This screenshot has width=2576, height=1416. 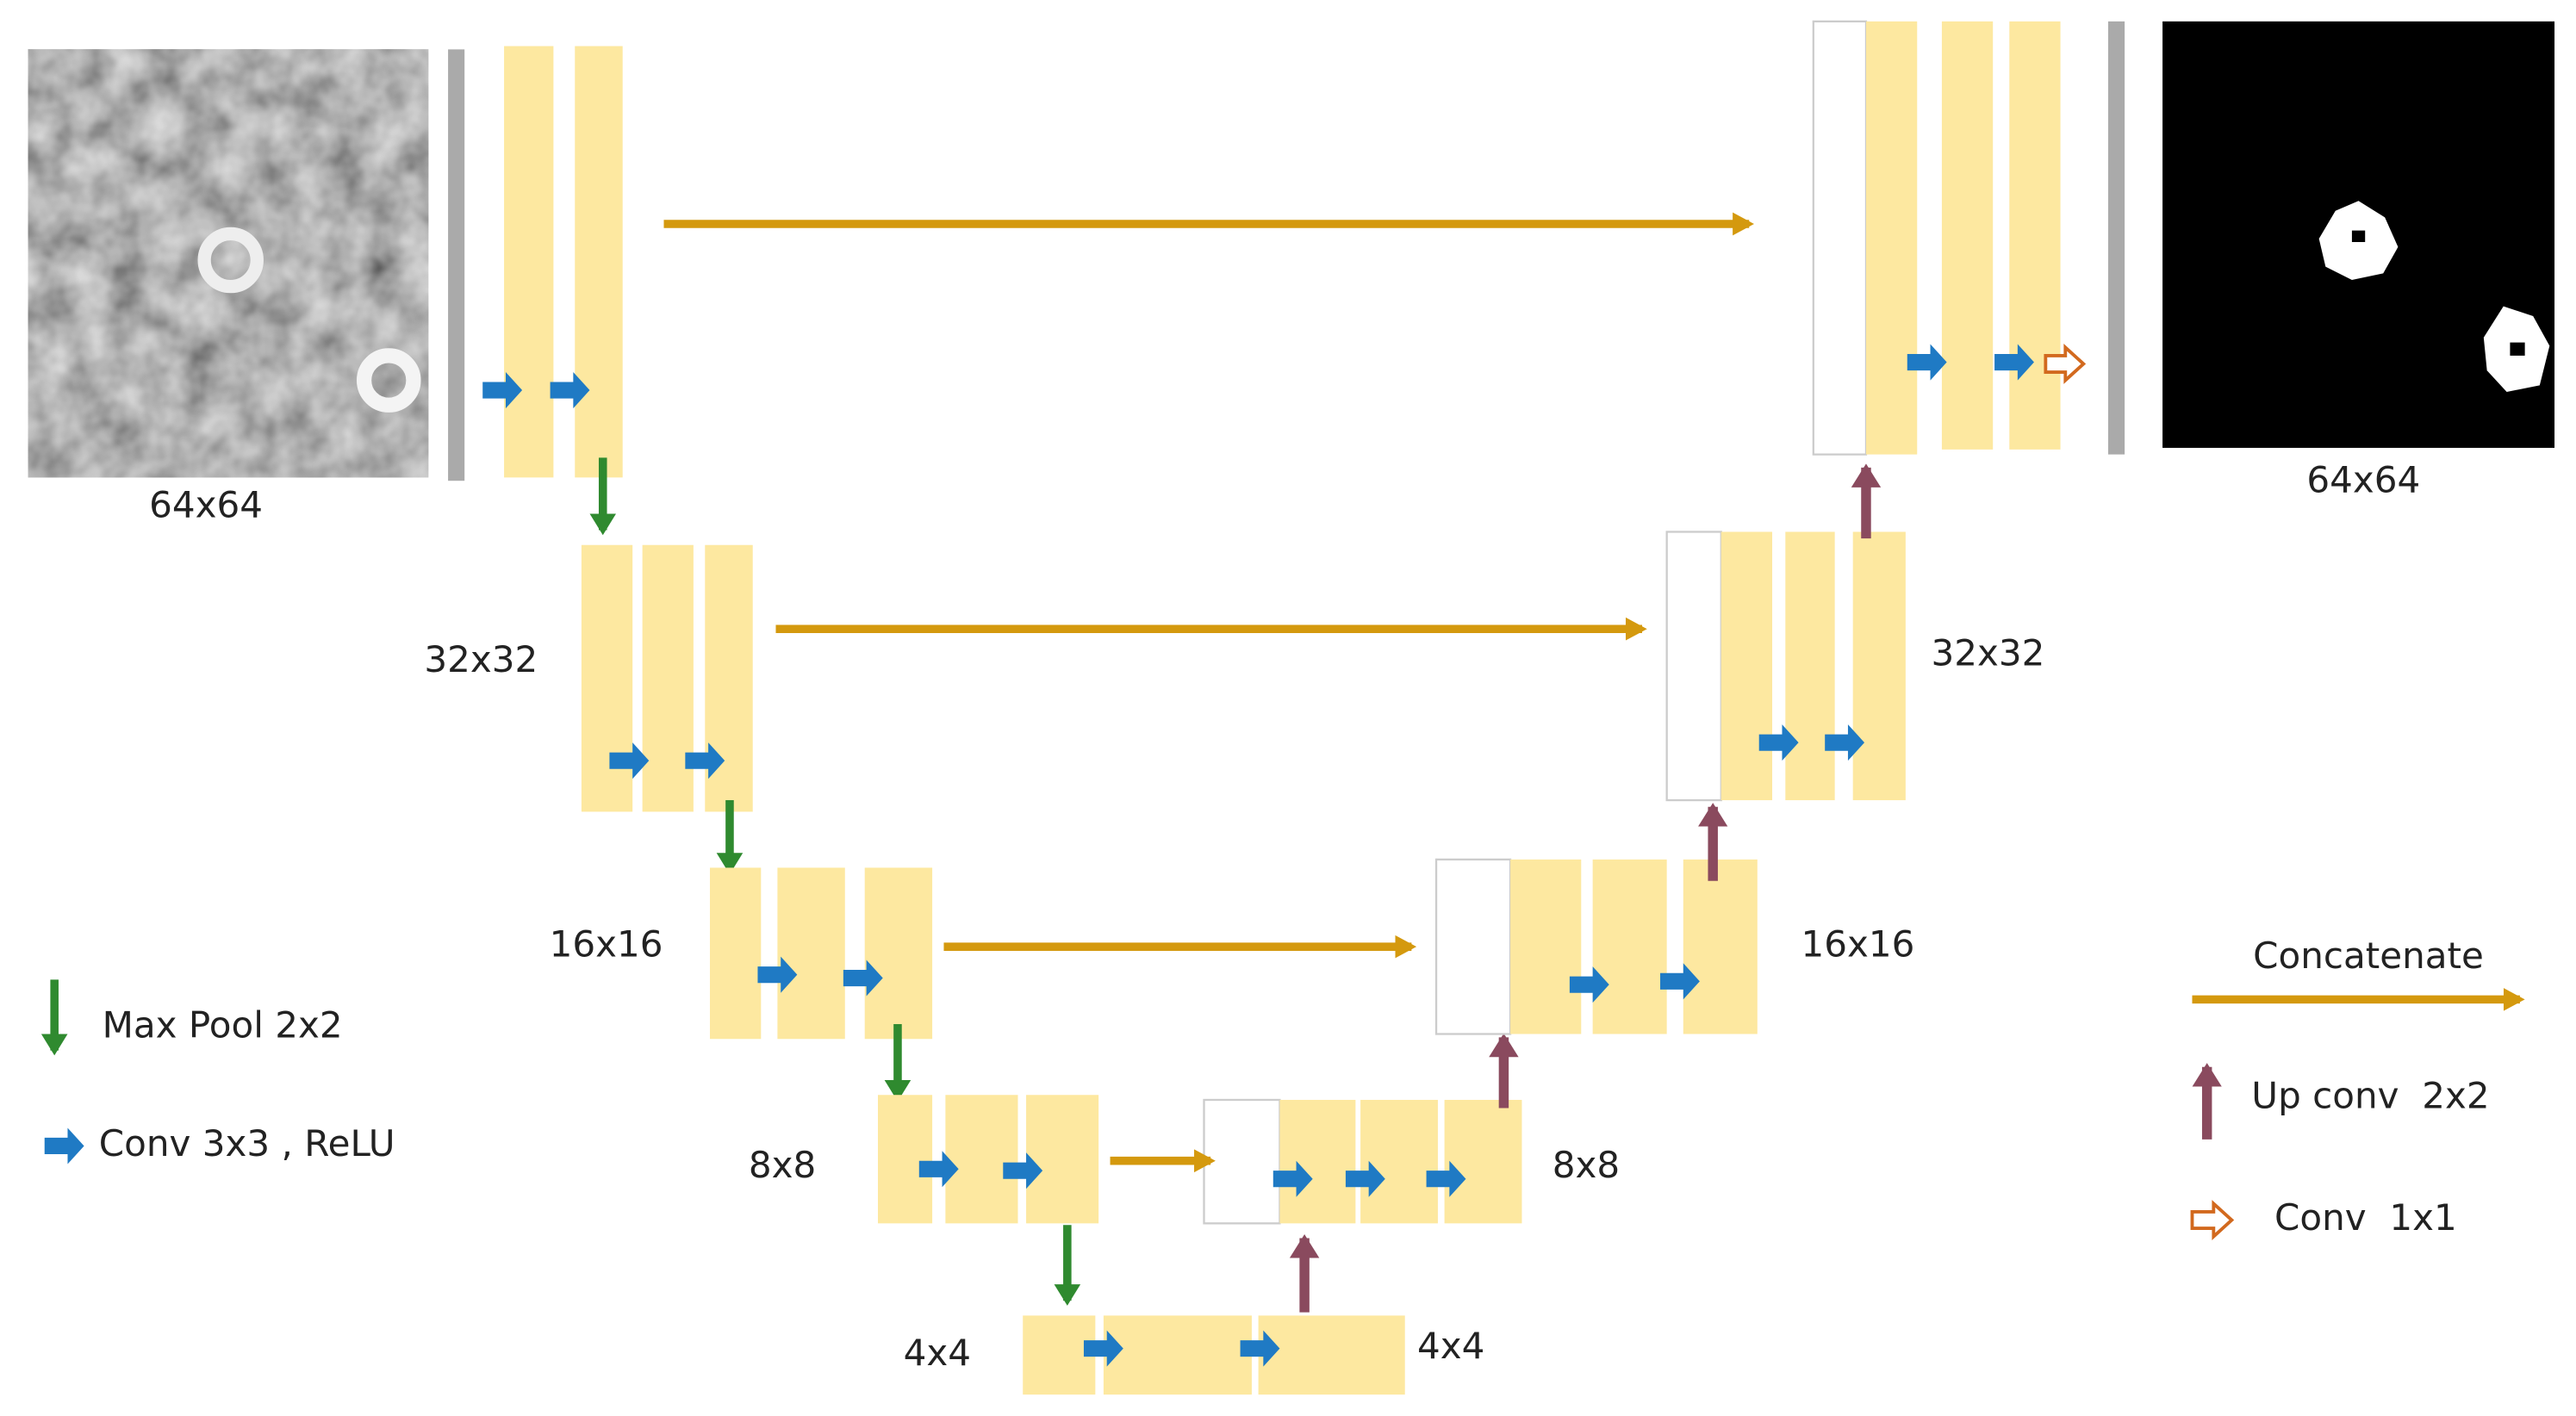 What do you see at coordinates (64, 1145) in the screenshot?
I see `legend-conv-icon` at bounding box center [64, 1145].